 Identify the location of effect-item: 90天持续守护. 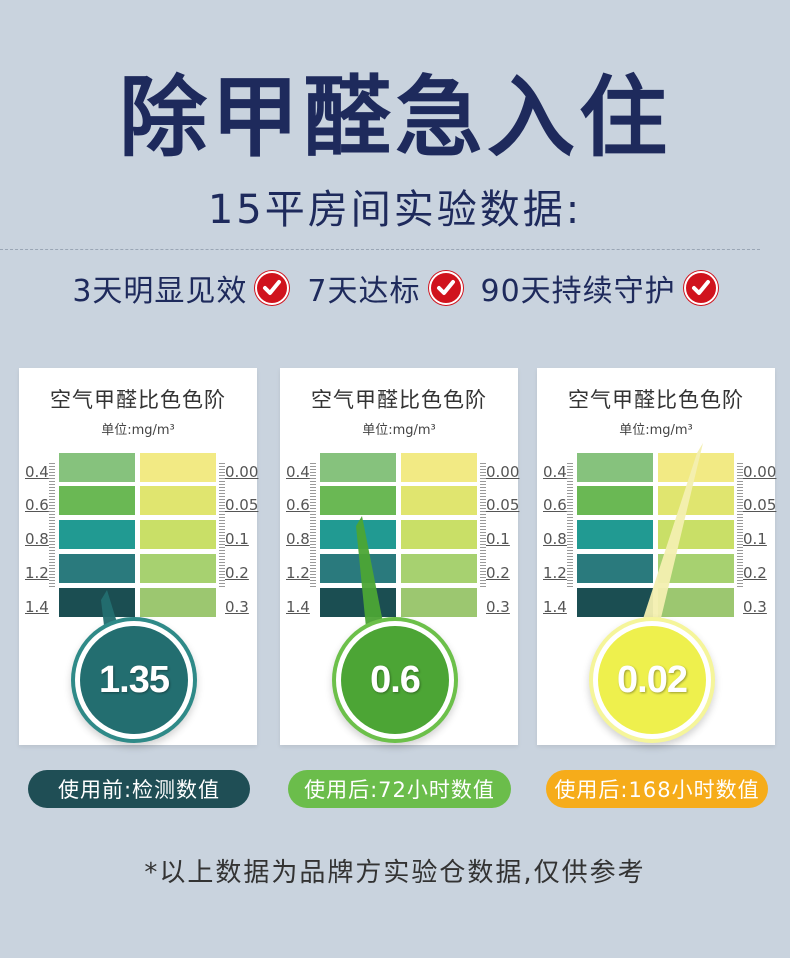
(599, 288).